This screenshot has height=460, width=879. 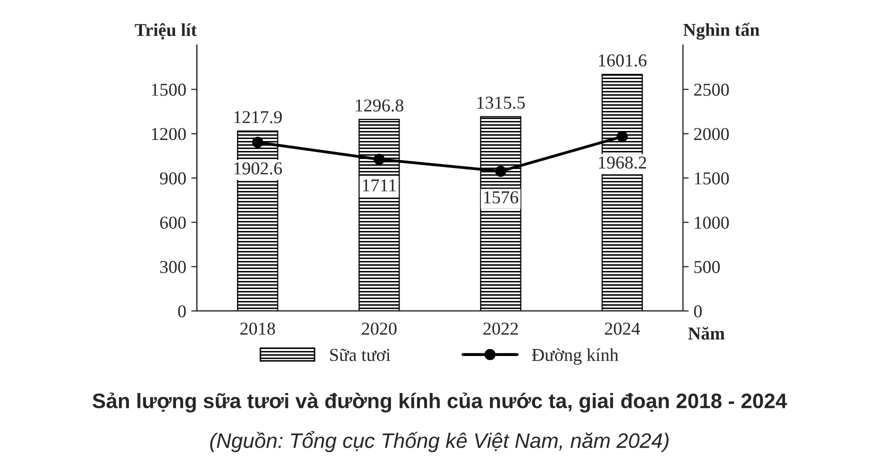 What do you see at coordinates (360, 355) in the screenshot?
I see `legend-label: Sữa tươi` at bounding box center [360, 355].